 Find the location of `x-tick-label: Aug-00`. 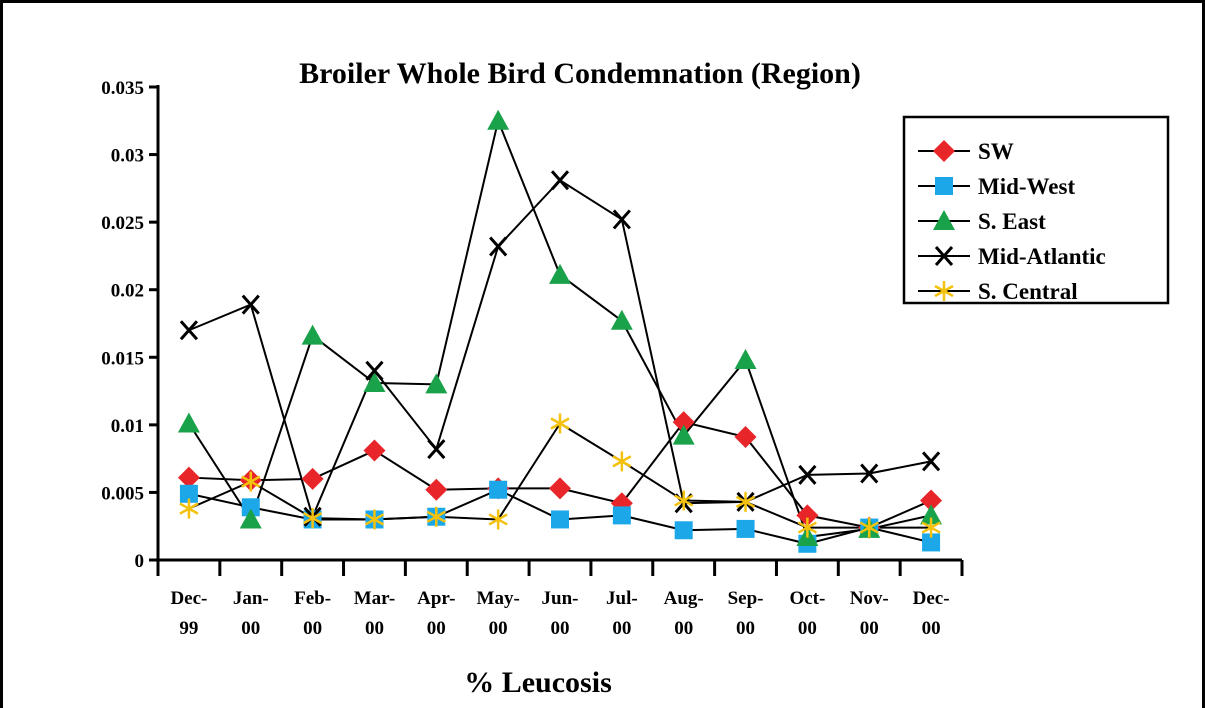

x-tick-label: Aug-00 is located at coordinates (684, 613).